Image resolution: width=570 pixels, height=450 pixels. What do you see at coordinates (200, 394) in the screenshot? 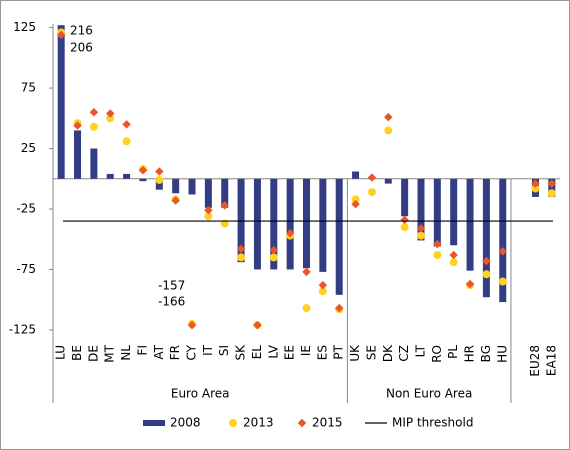
I see `group-label: Euro Area` at bounding box center [200, 394].